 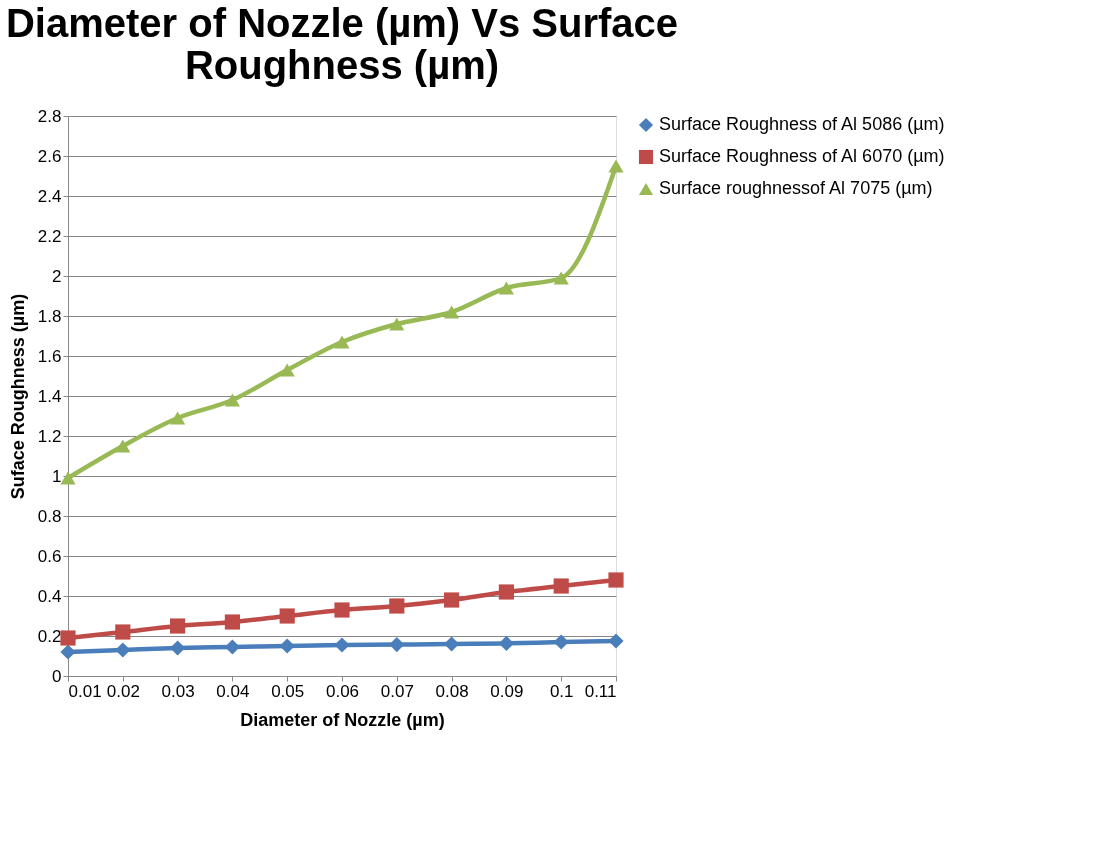 What do you see at coordinates (49, 516) in the screenshot?
I see `y-tick-label: 0.8` at bounding box center [49, 516].